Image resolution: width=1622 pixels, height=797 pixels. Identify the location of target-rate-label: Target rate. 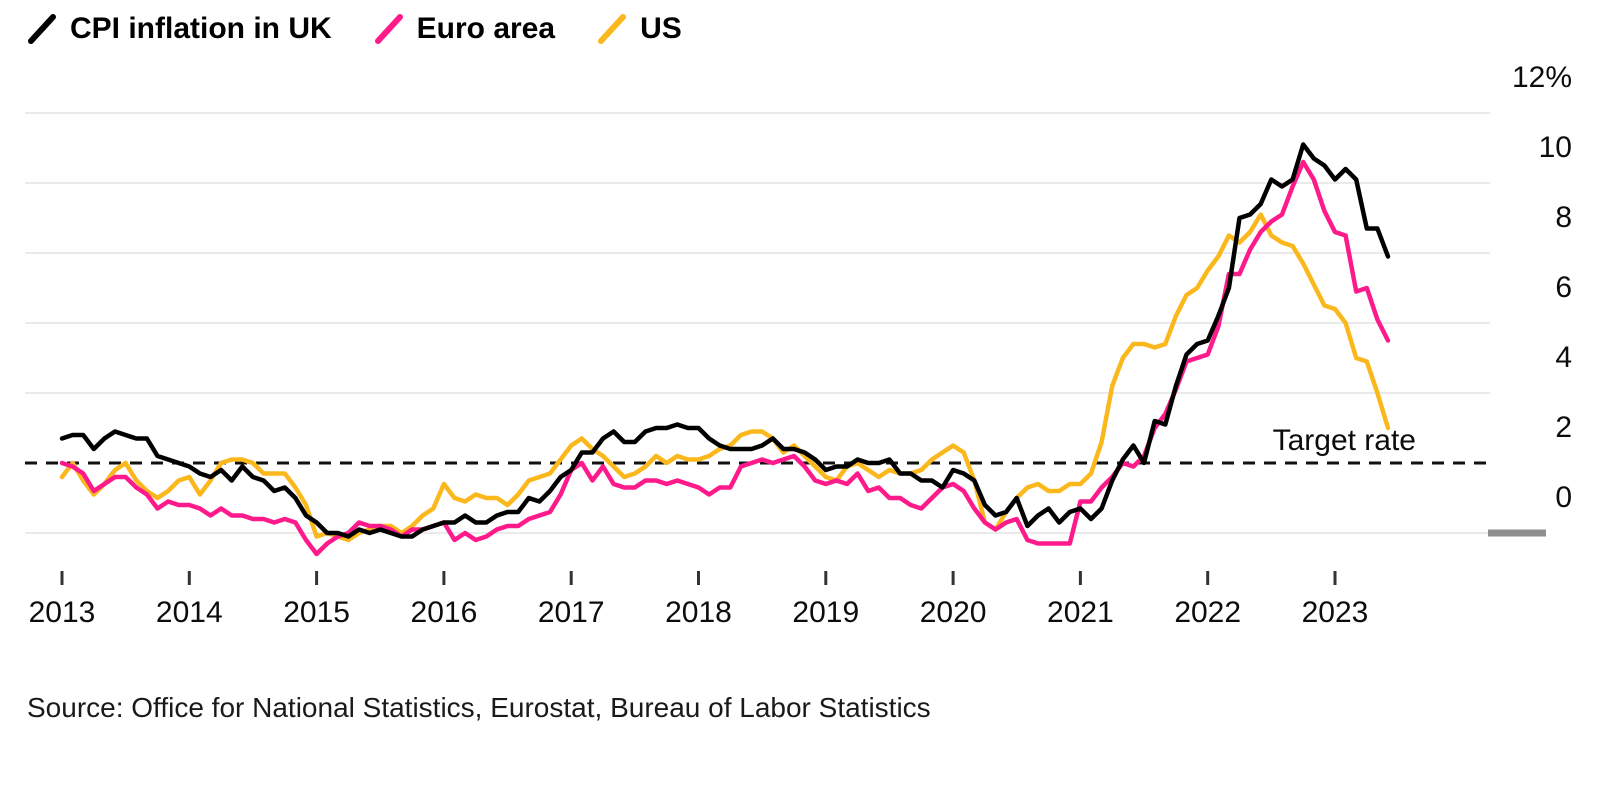
(1344, 440).